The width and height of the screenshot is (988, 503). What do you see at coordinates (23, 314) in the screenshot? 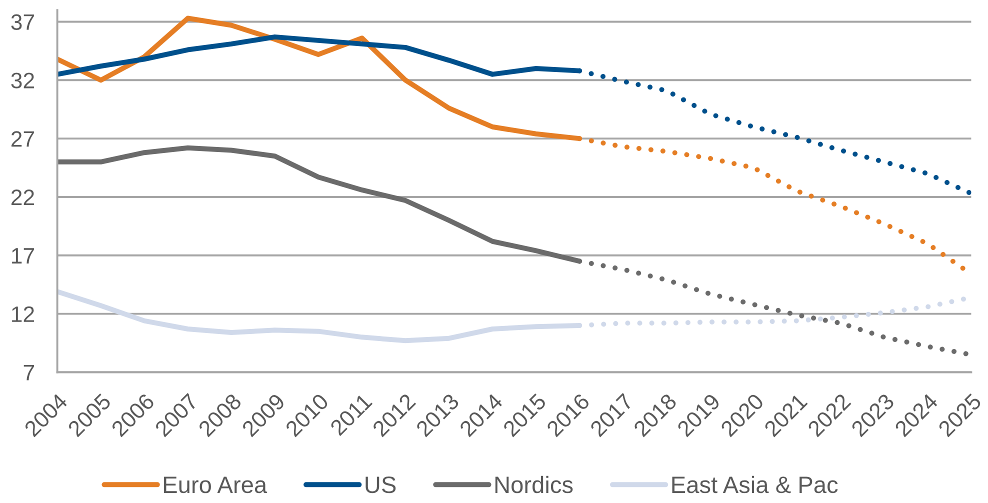
I see `y-tick-label: 12` at bounding box center [23, 314].